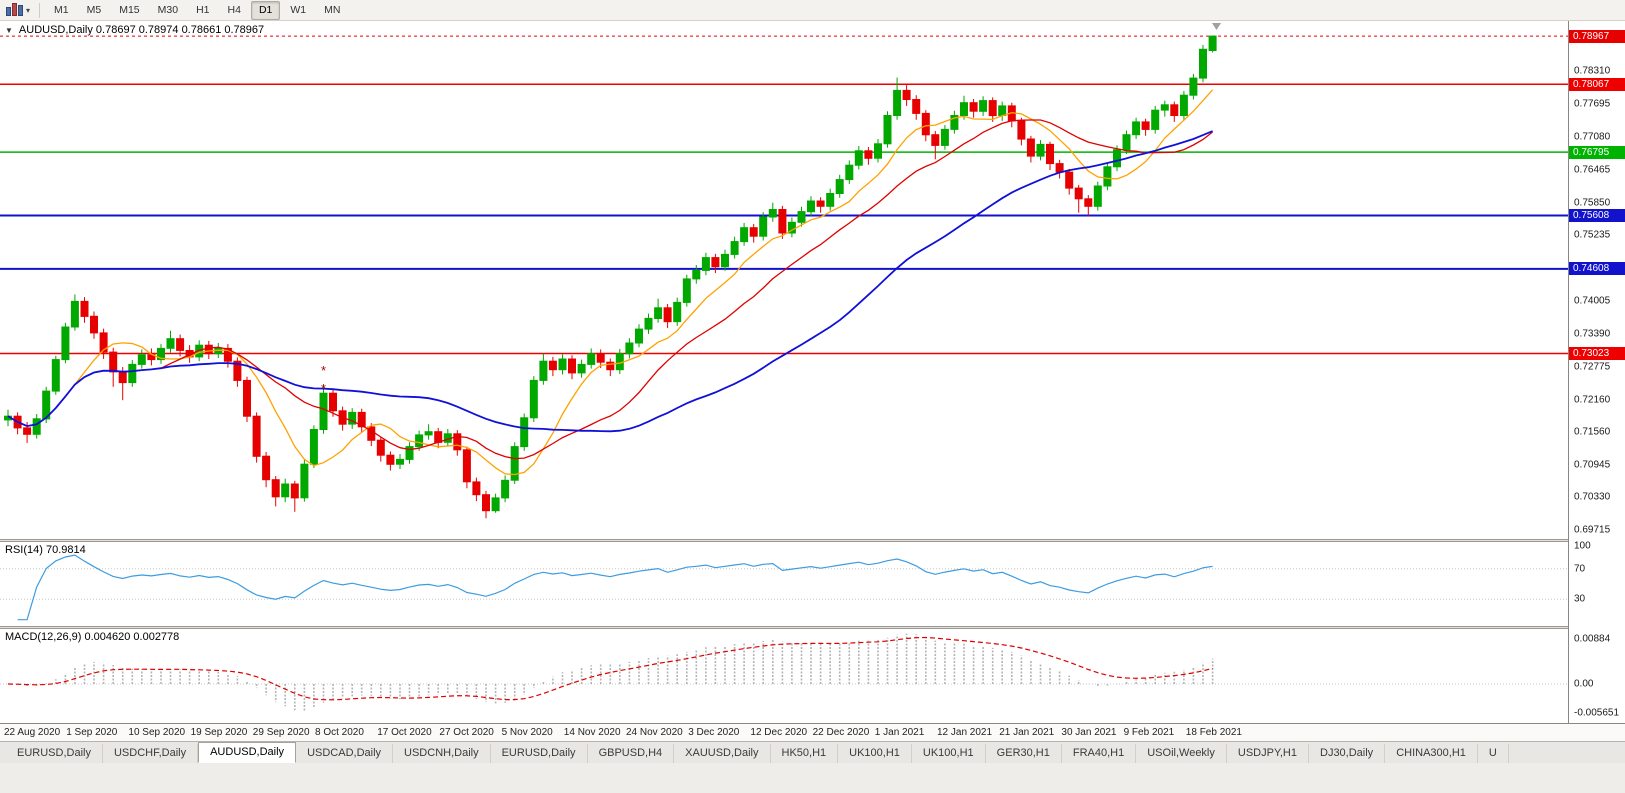 This screenshot has height=793, width=1625. What do you see at coordinates (466, 732) in the screenshot?
I see `date-label: 27 Oct 2020` at bounding box center [466, 732].